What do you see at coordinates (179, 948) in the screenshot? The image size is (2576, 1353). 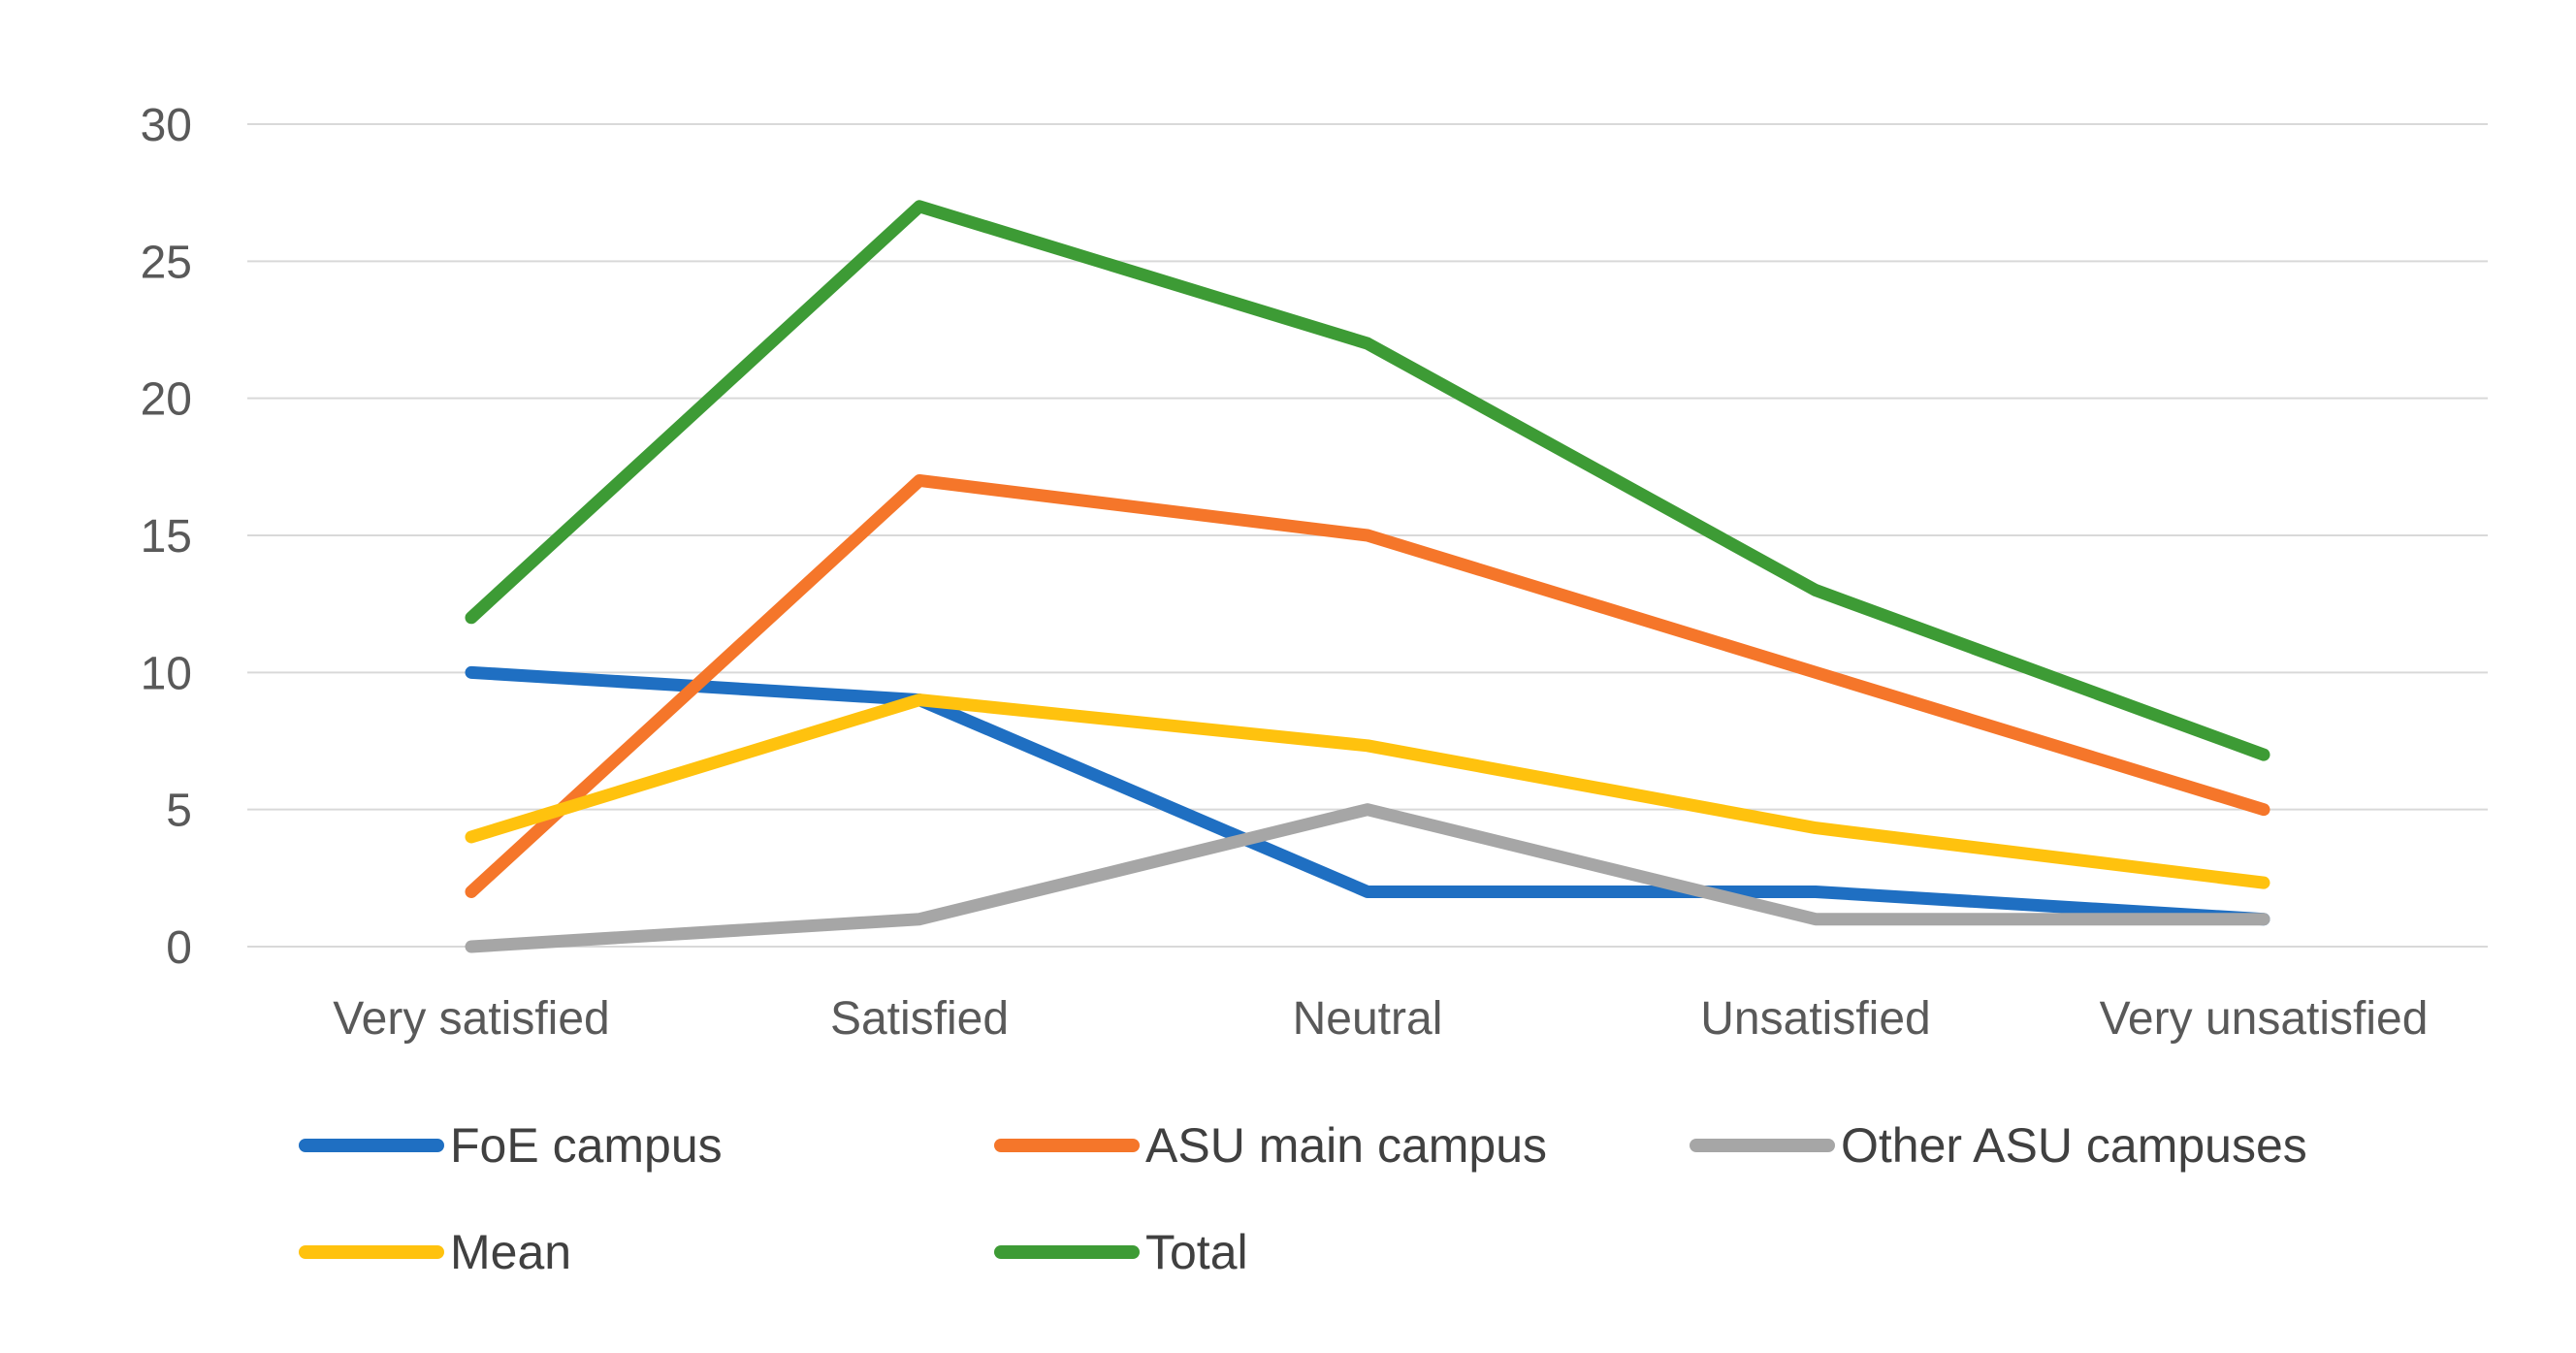 I see `y-tick-label-0: 0` at bounding box center [179, 948].